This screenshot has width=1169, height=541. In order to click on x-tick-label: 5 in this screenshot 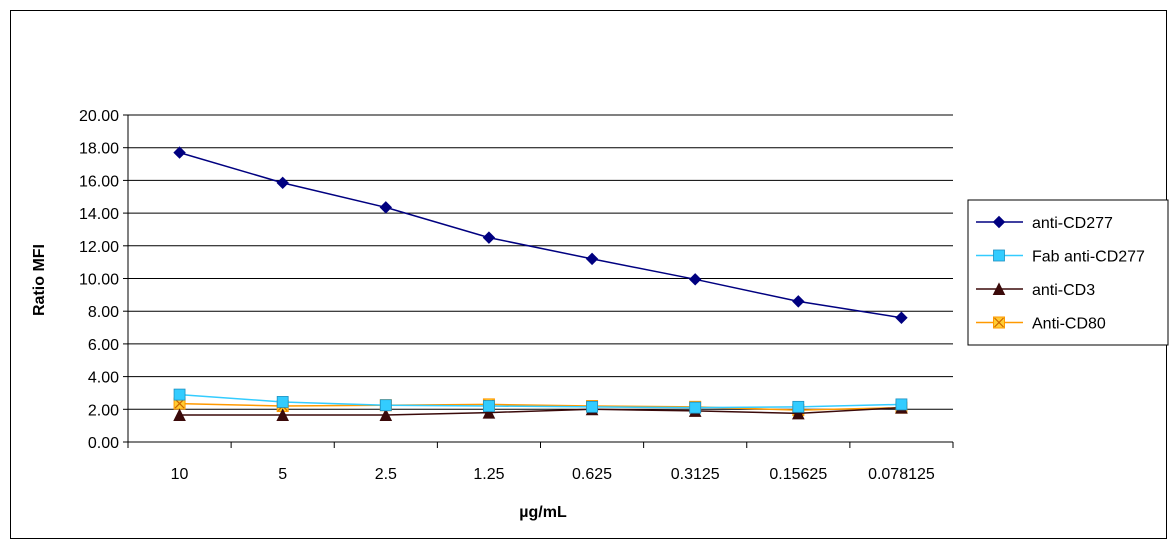, I will do `click(282, 474)`.